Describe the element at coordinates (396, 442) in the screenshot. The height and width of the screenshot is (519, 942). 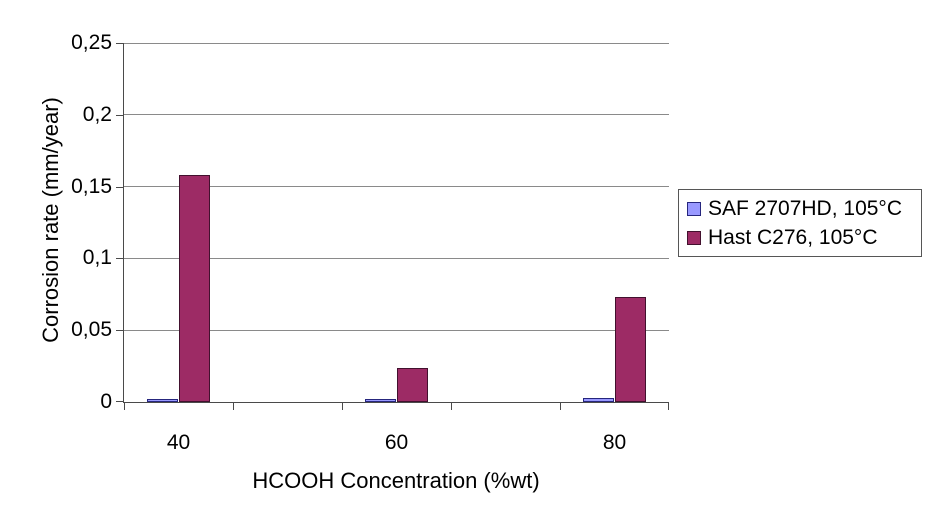
I see `x-category-label: 60` at that location.